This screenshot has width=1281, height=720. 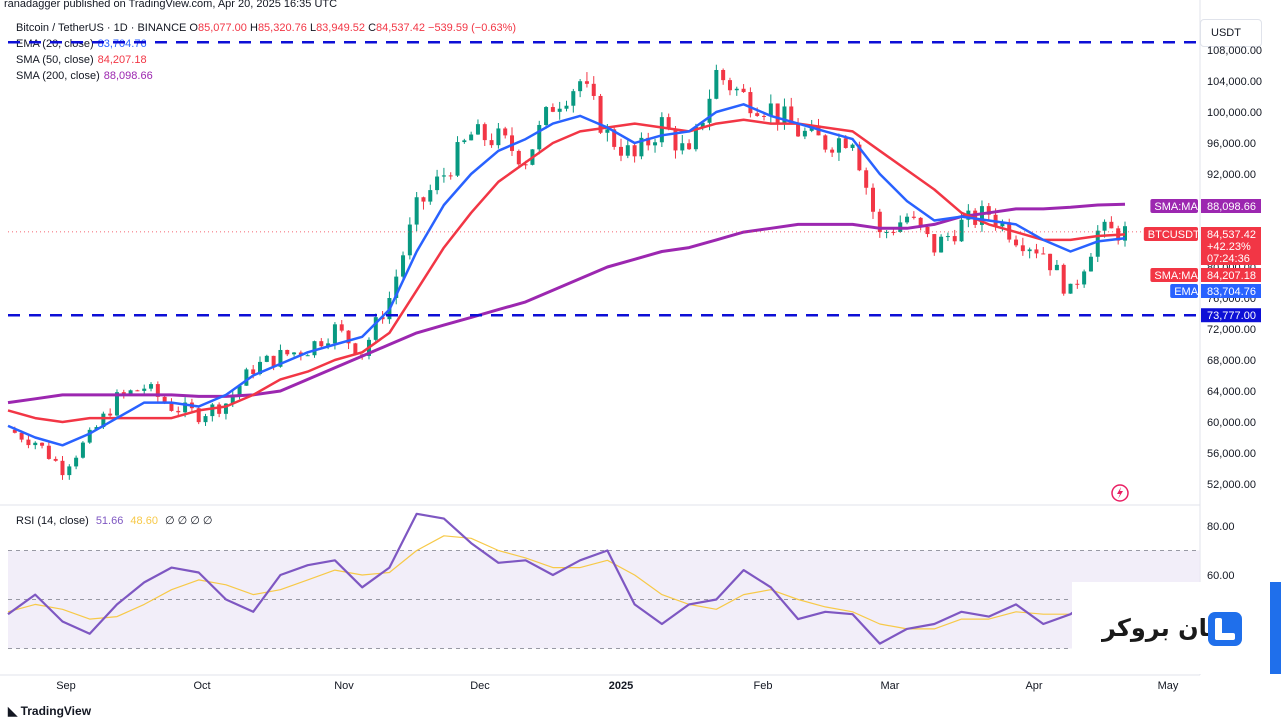 I want to click on ohlc-low: L83,949.52, so click(x=337, y=28).